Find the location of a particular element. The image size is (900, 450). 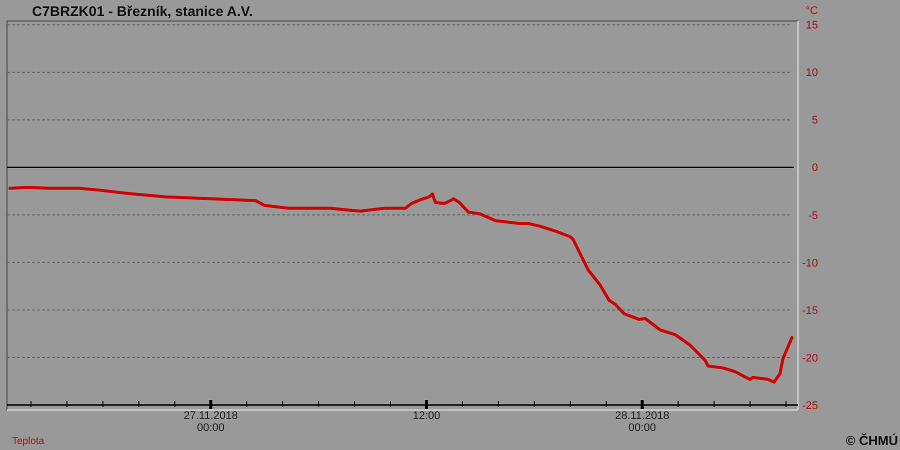

y-tick-label: -20 is located at coordinates (810, 358).